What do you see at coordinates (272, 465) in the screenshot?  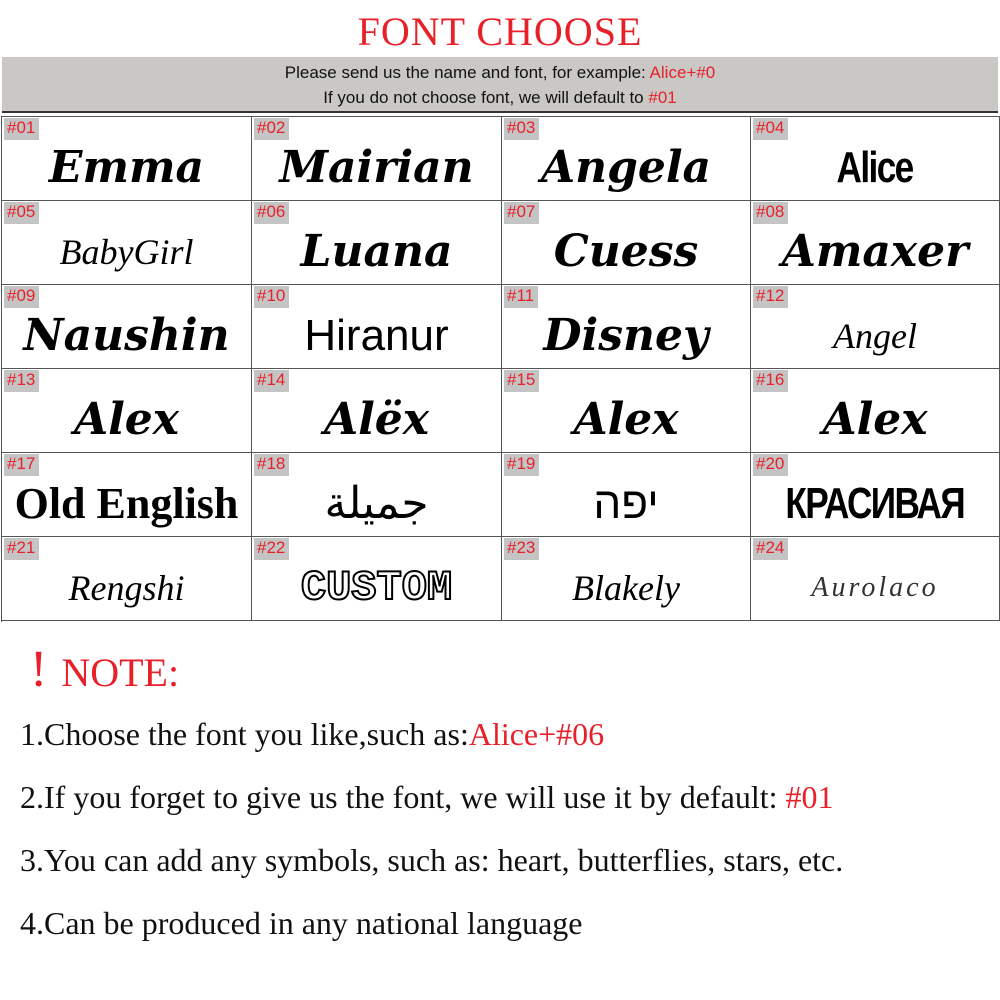 I see `font-number: #18` at bounding box center [272, 465].